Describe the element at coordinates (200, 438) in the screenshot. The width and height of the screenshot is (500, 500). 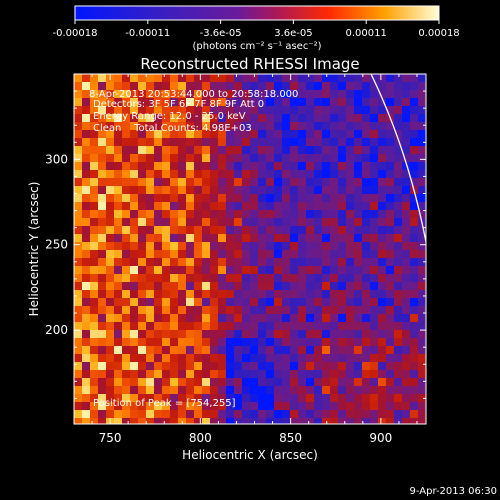
I see `x-tick-label: 800` at that location.